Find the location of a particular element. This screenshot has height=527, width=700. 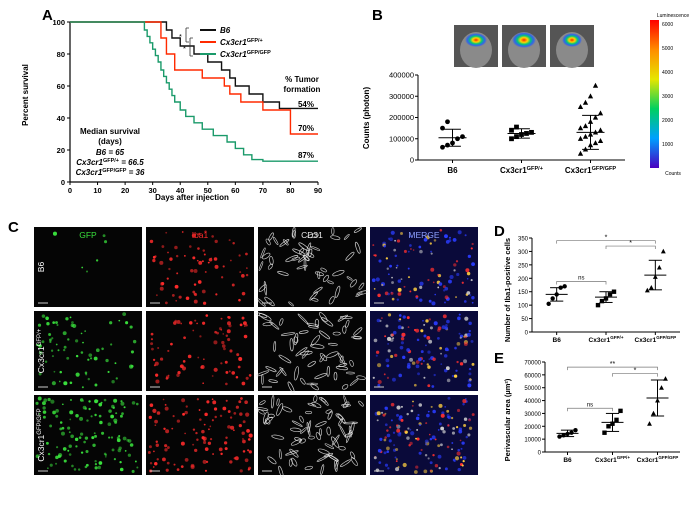

panel-letter-e: E is located at coordinates (499, 358).